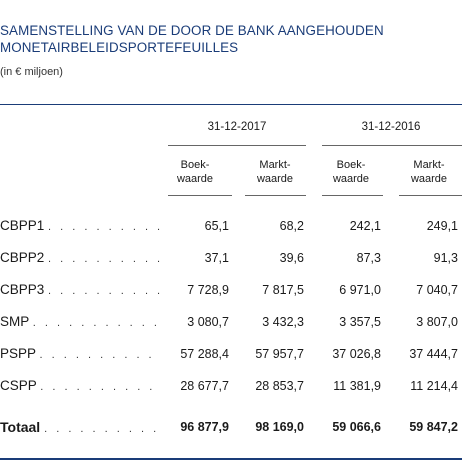  What do you see at coordinates (279, 427) in the screenshot?
I see `total-cell: 98 169,0` at bounding box center [279, 427].